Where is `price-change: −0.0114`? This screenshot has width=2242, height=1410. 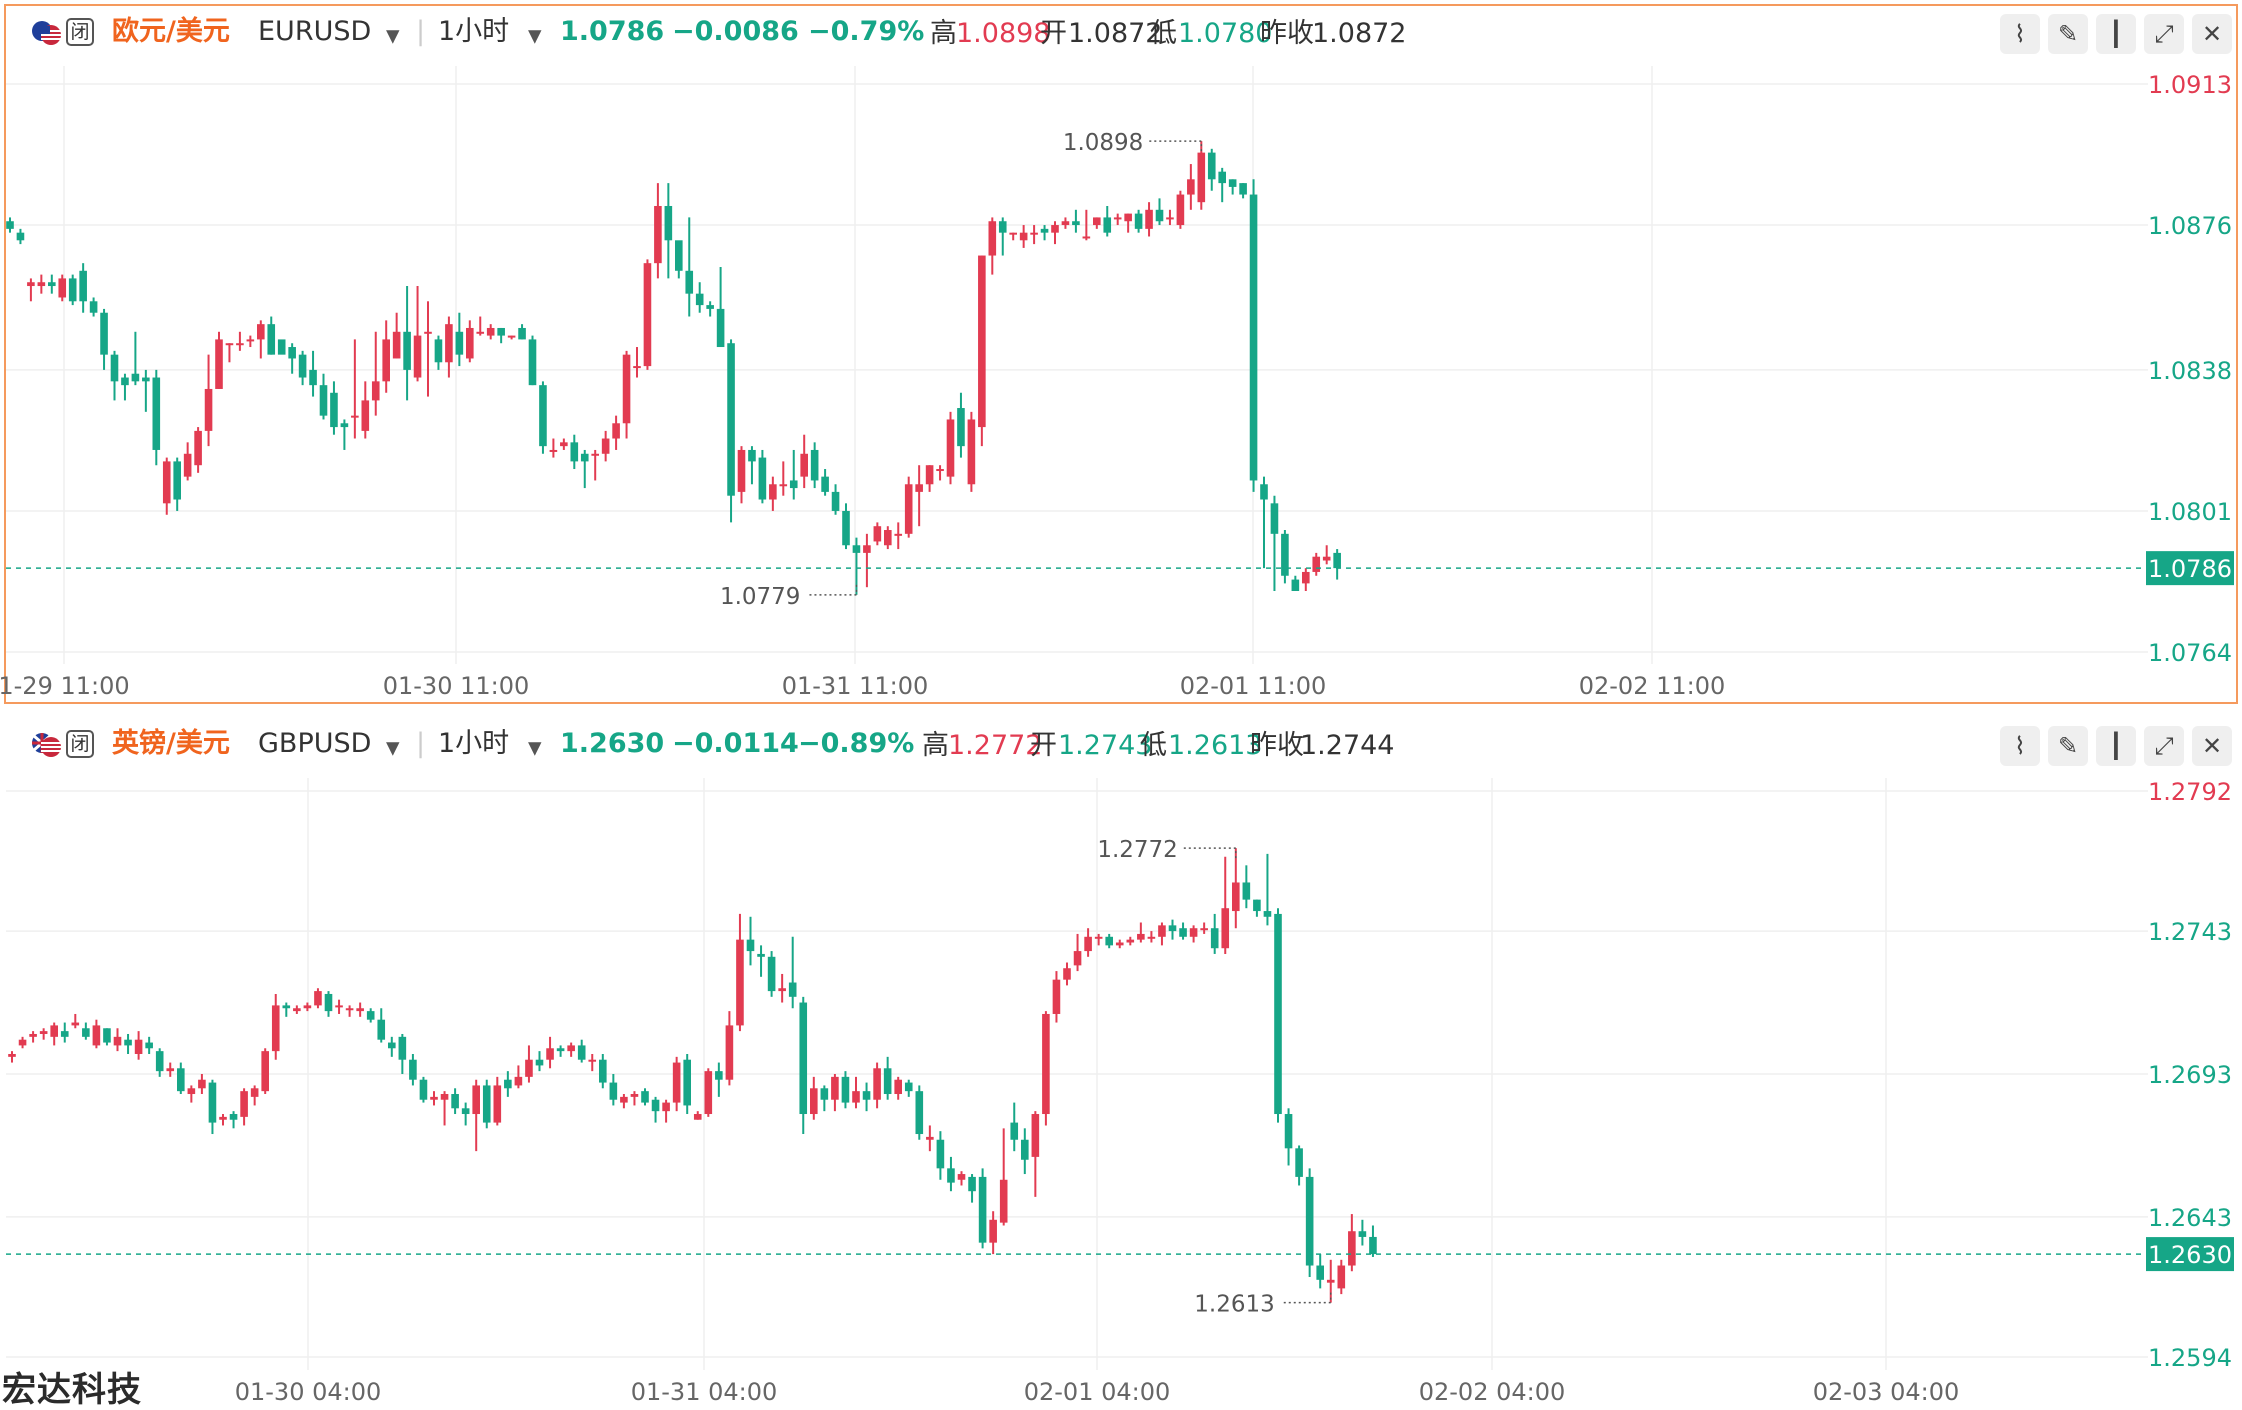 price-change: −0.0114 is located at coordinates (735, 743).